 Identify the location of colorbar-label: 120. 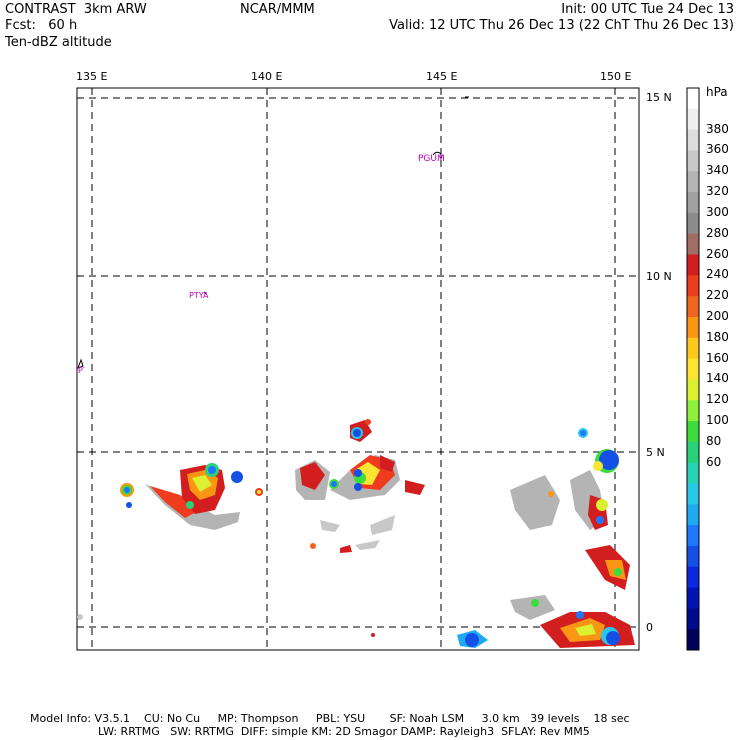
(717, 399).